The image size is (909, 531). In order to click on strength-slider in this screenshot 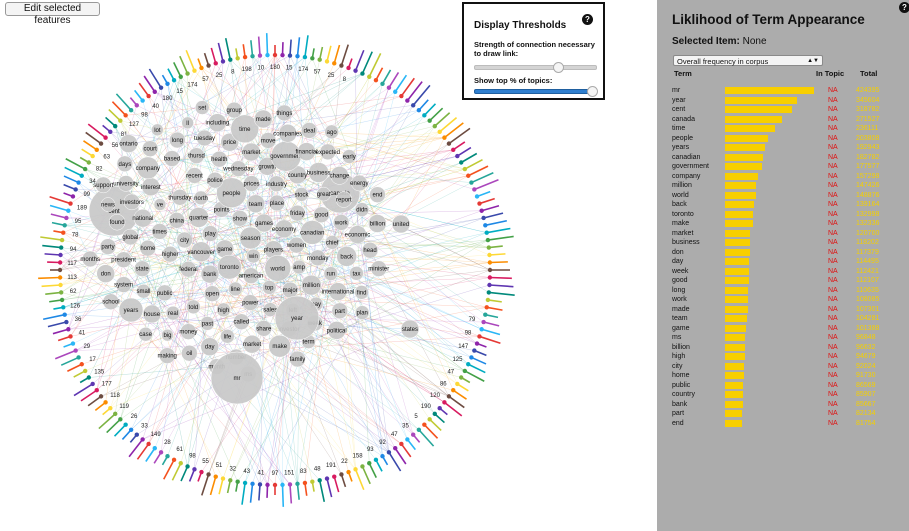, I will do `click(535, 67)`.